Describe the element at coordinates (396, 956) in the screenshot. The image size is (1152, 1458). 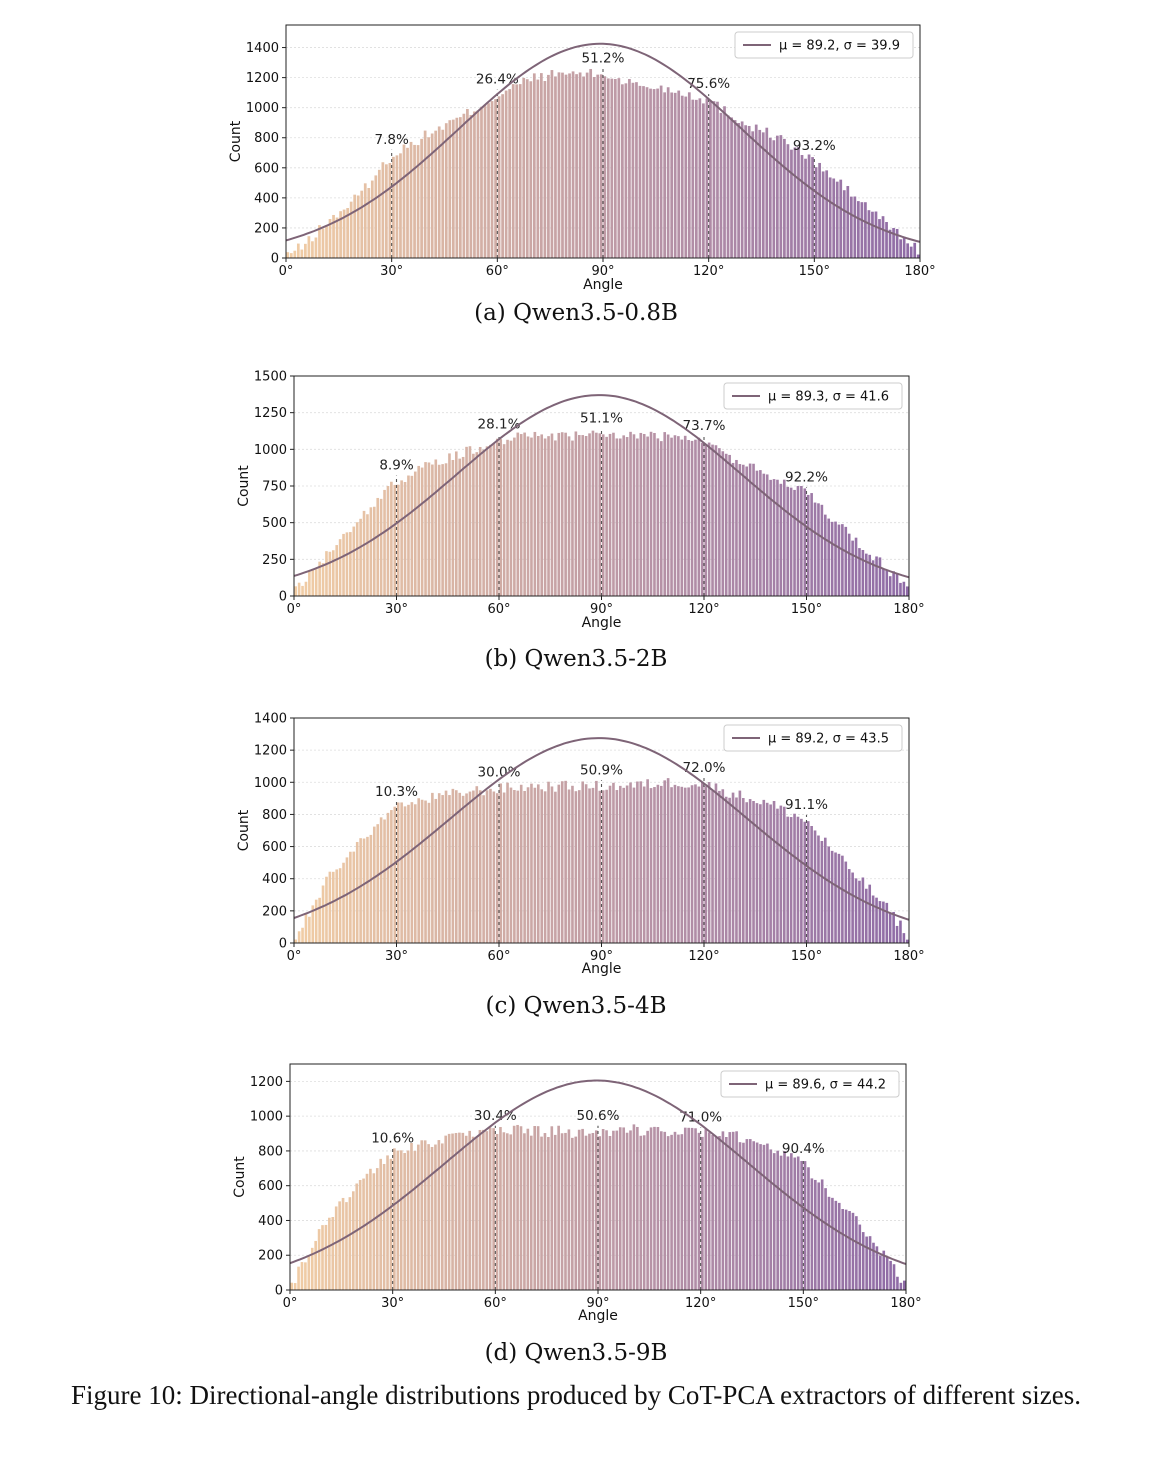
I see `xtick-label-c-1: 30°` at that location.